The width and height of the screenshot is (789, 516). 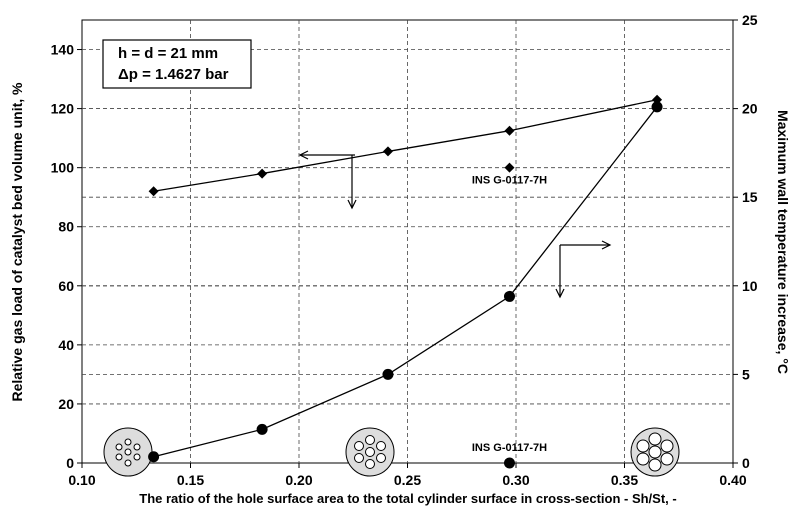 What do you see at coordinates (455, 224) in the screenshot?
I see `axis-indicators` at bounding box center [455, 224].